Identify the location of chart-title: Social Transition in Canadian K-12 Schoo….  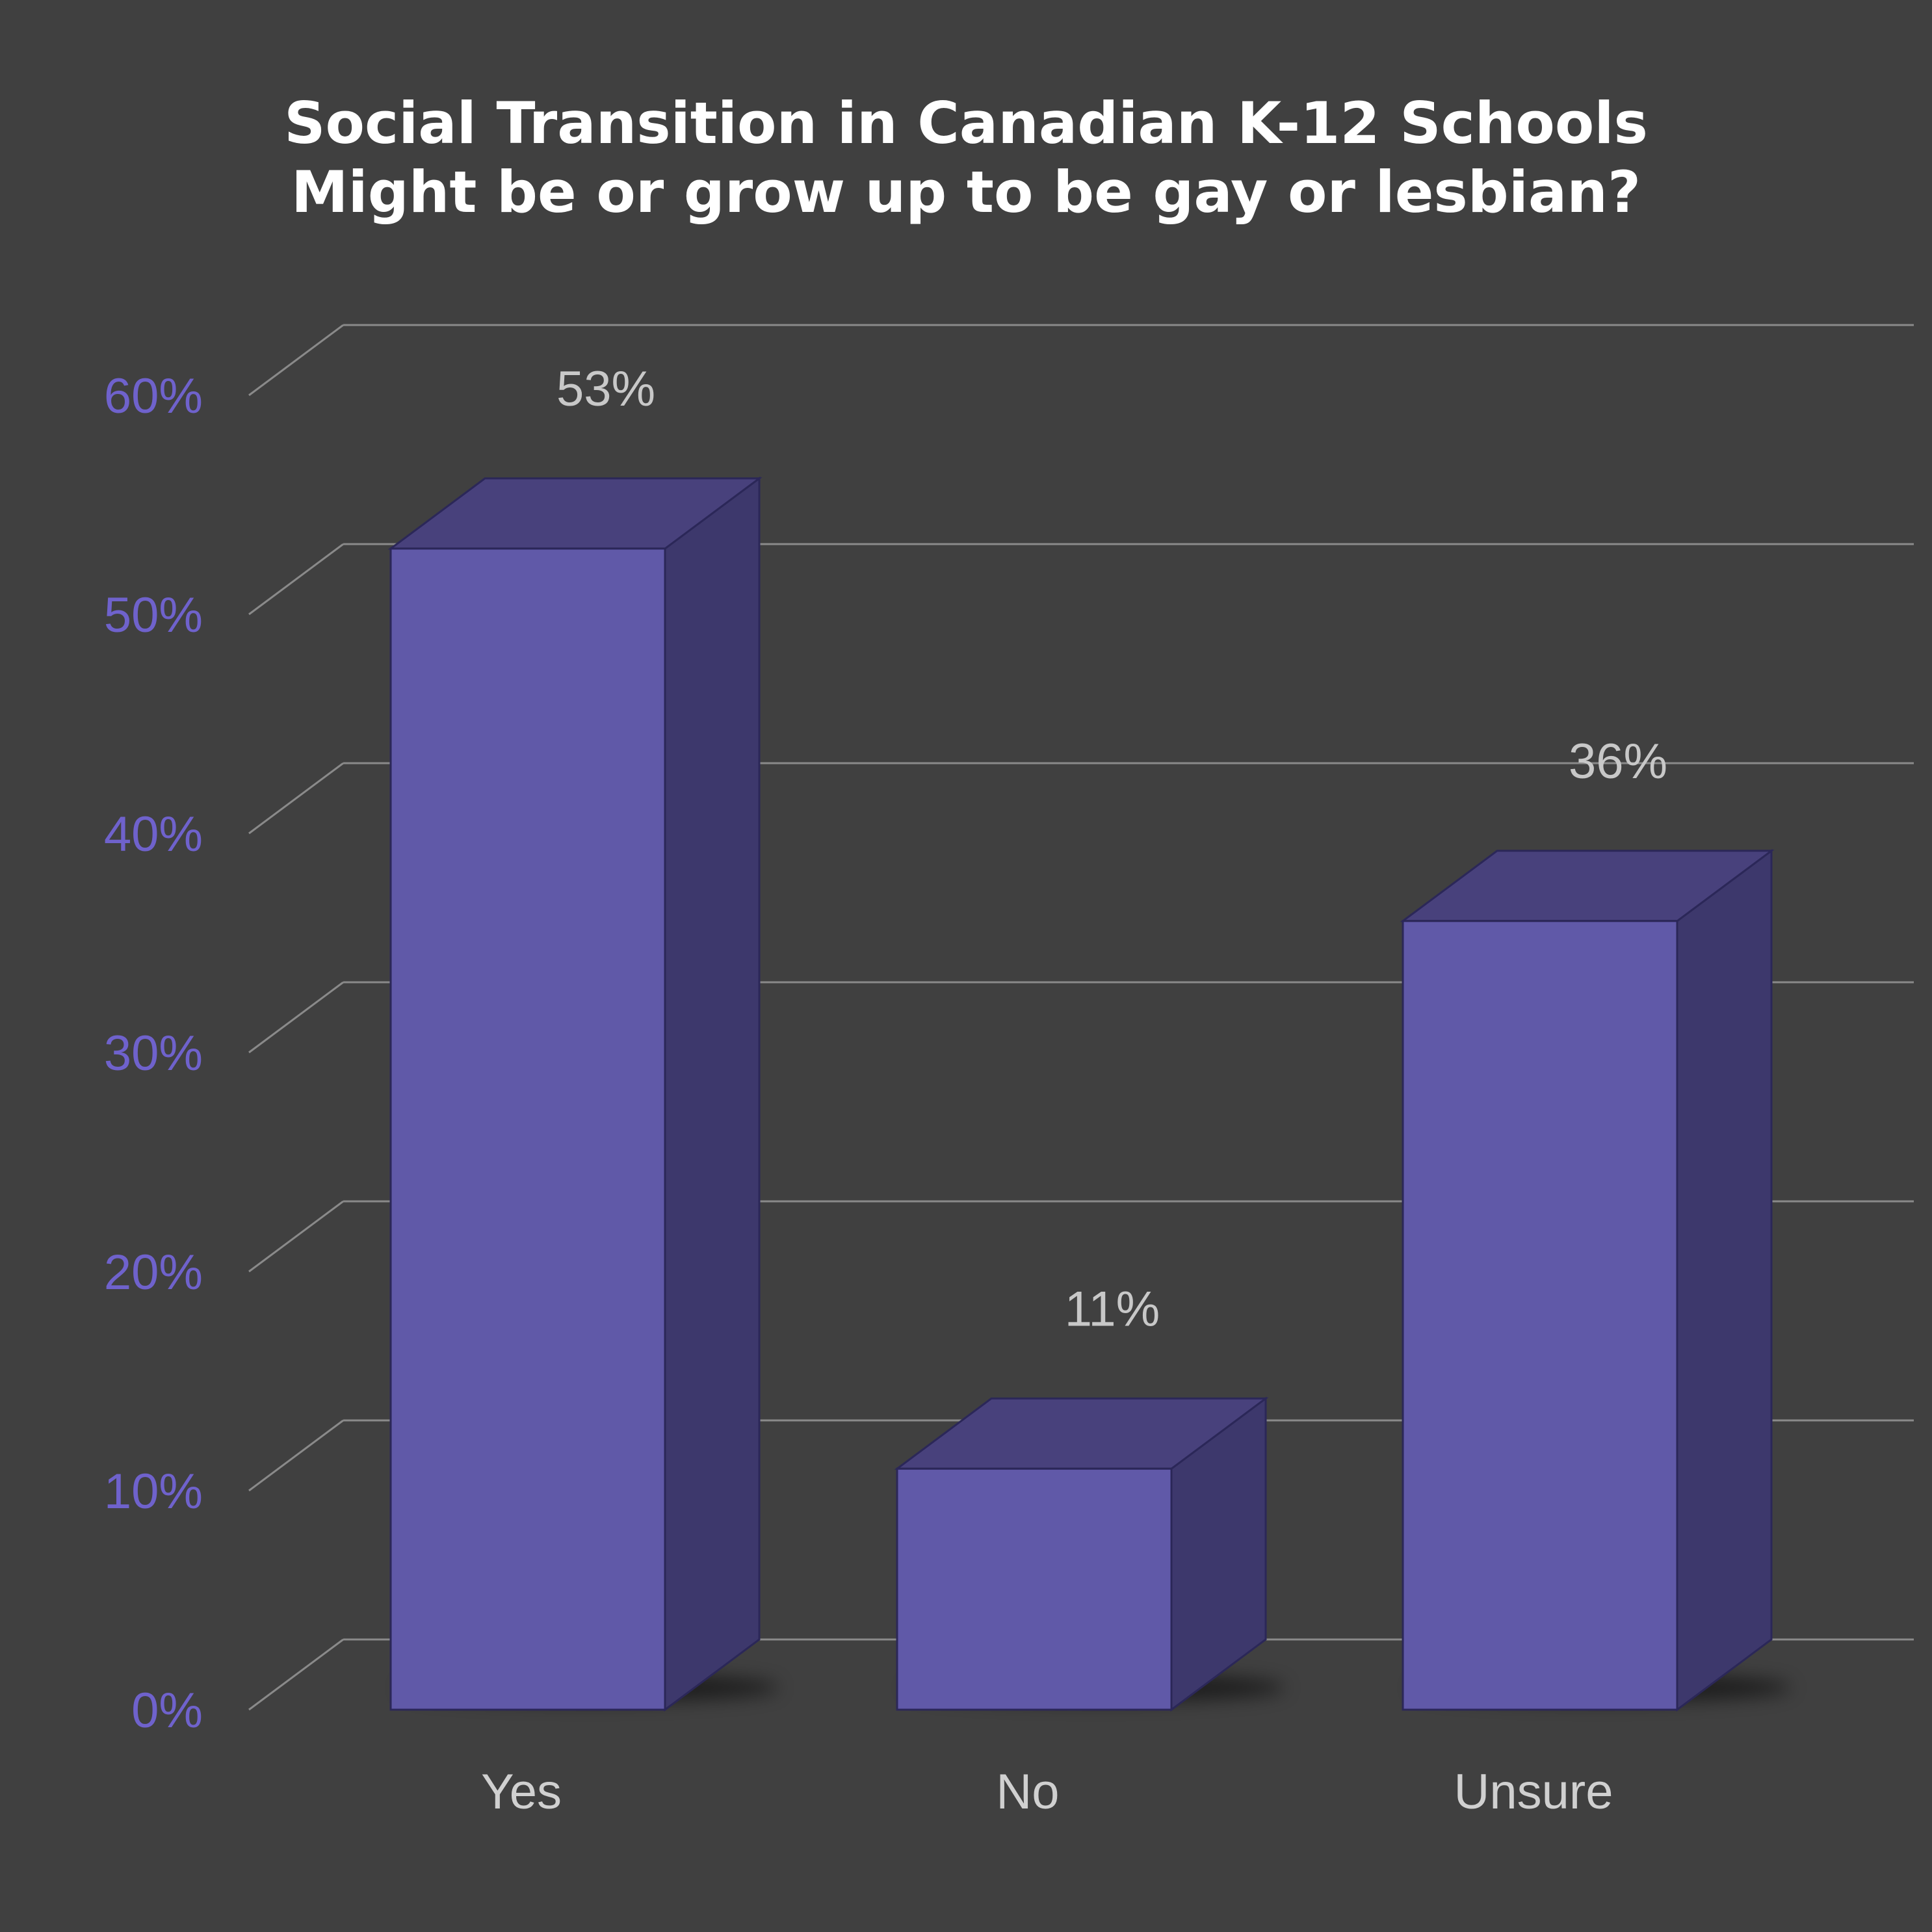
(966, 123).